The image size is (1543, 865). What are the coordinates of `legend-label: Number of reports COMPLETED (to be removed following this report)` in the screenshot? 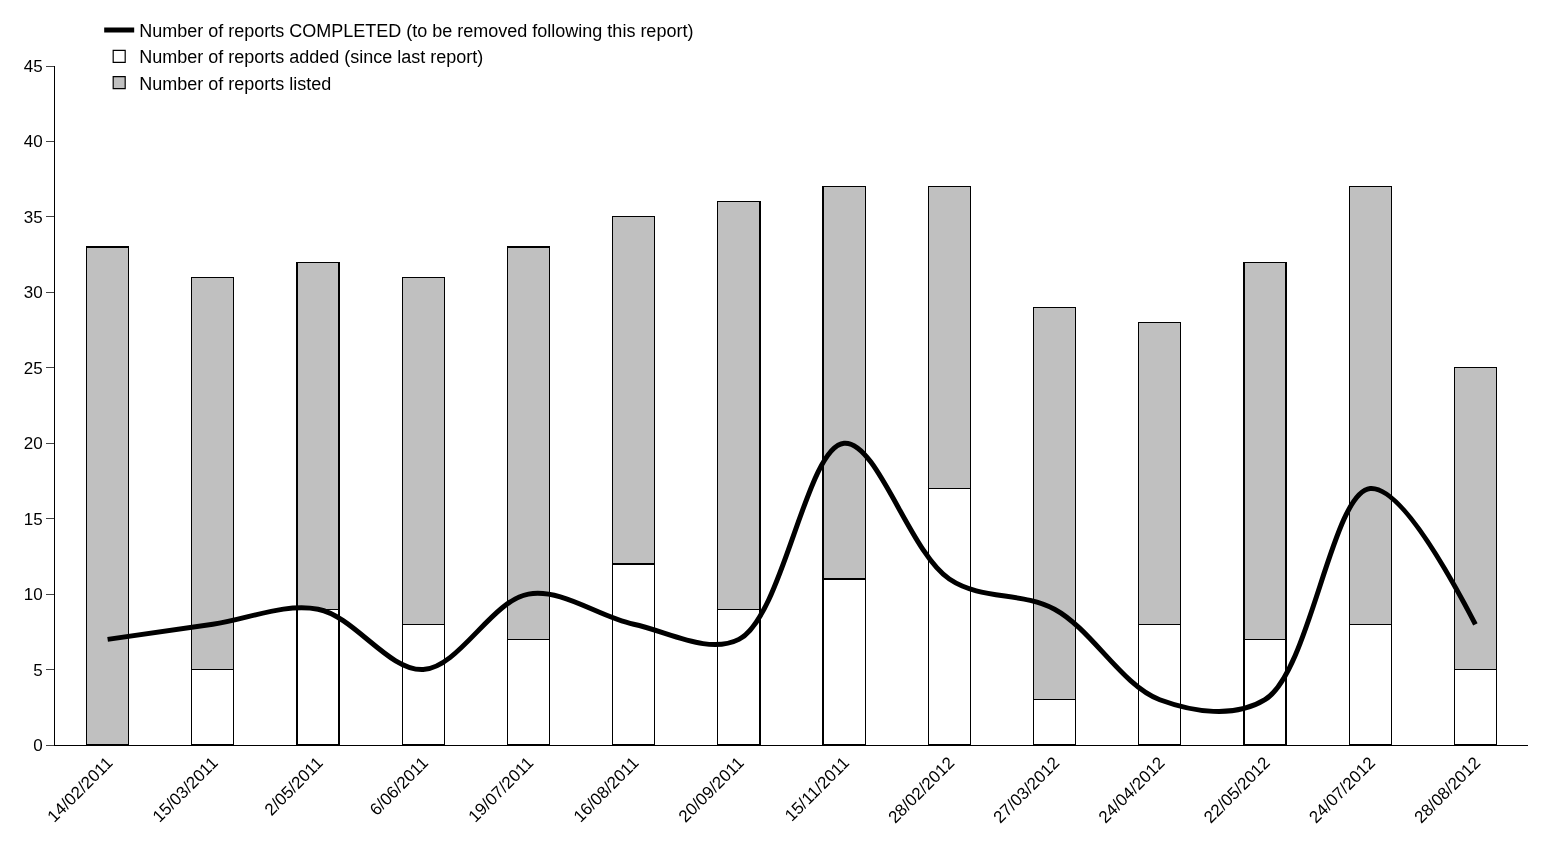 It's located at (416, 30).